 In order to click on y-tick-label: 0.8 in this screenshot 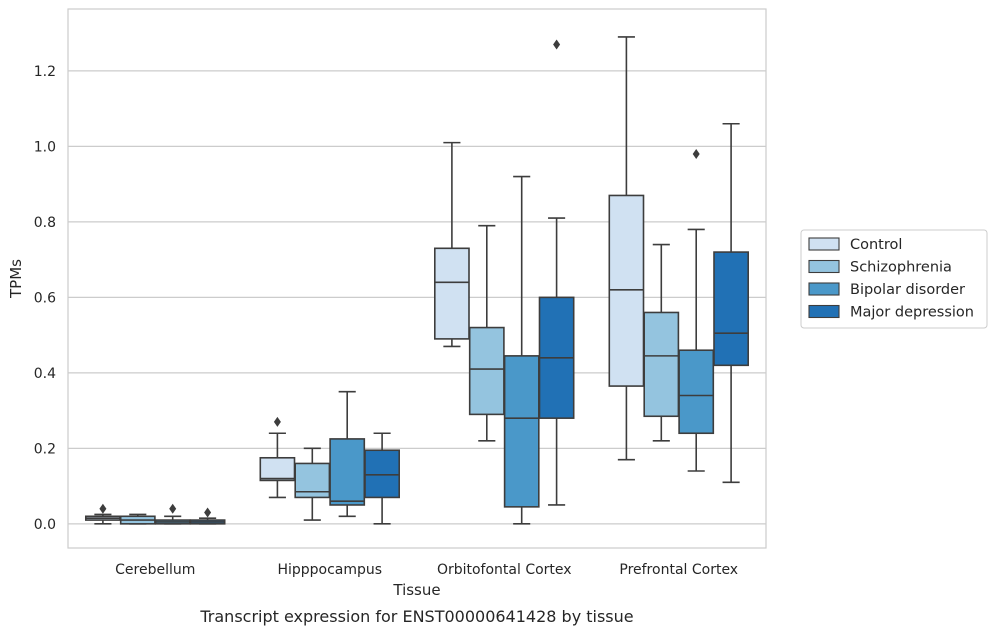, I will do `click(45, 223)`.